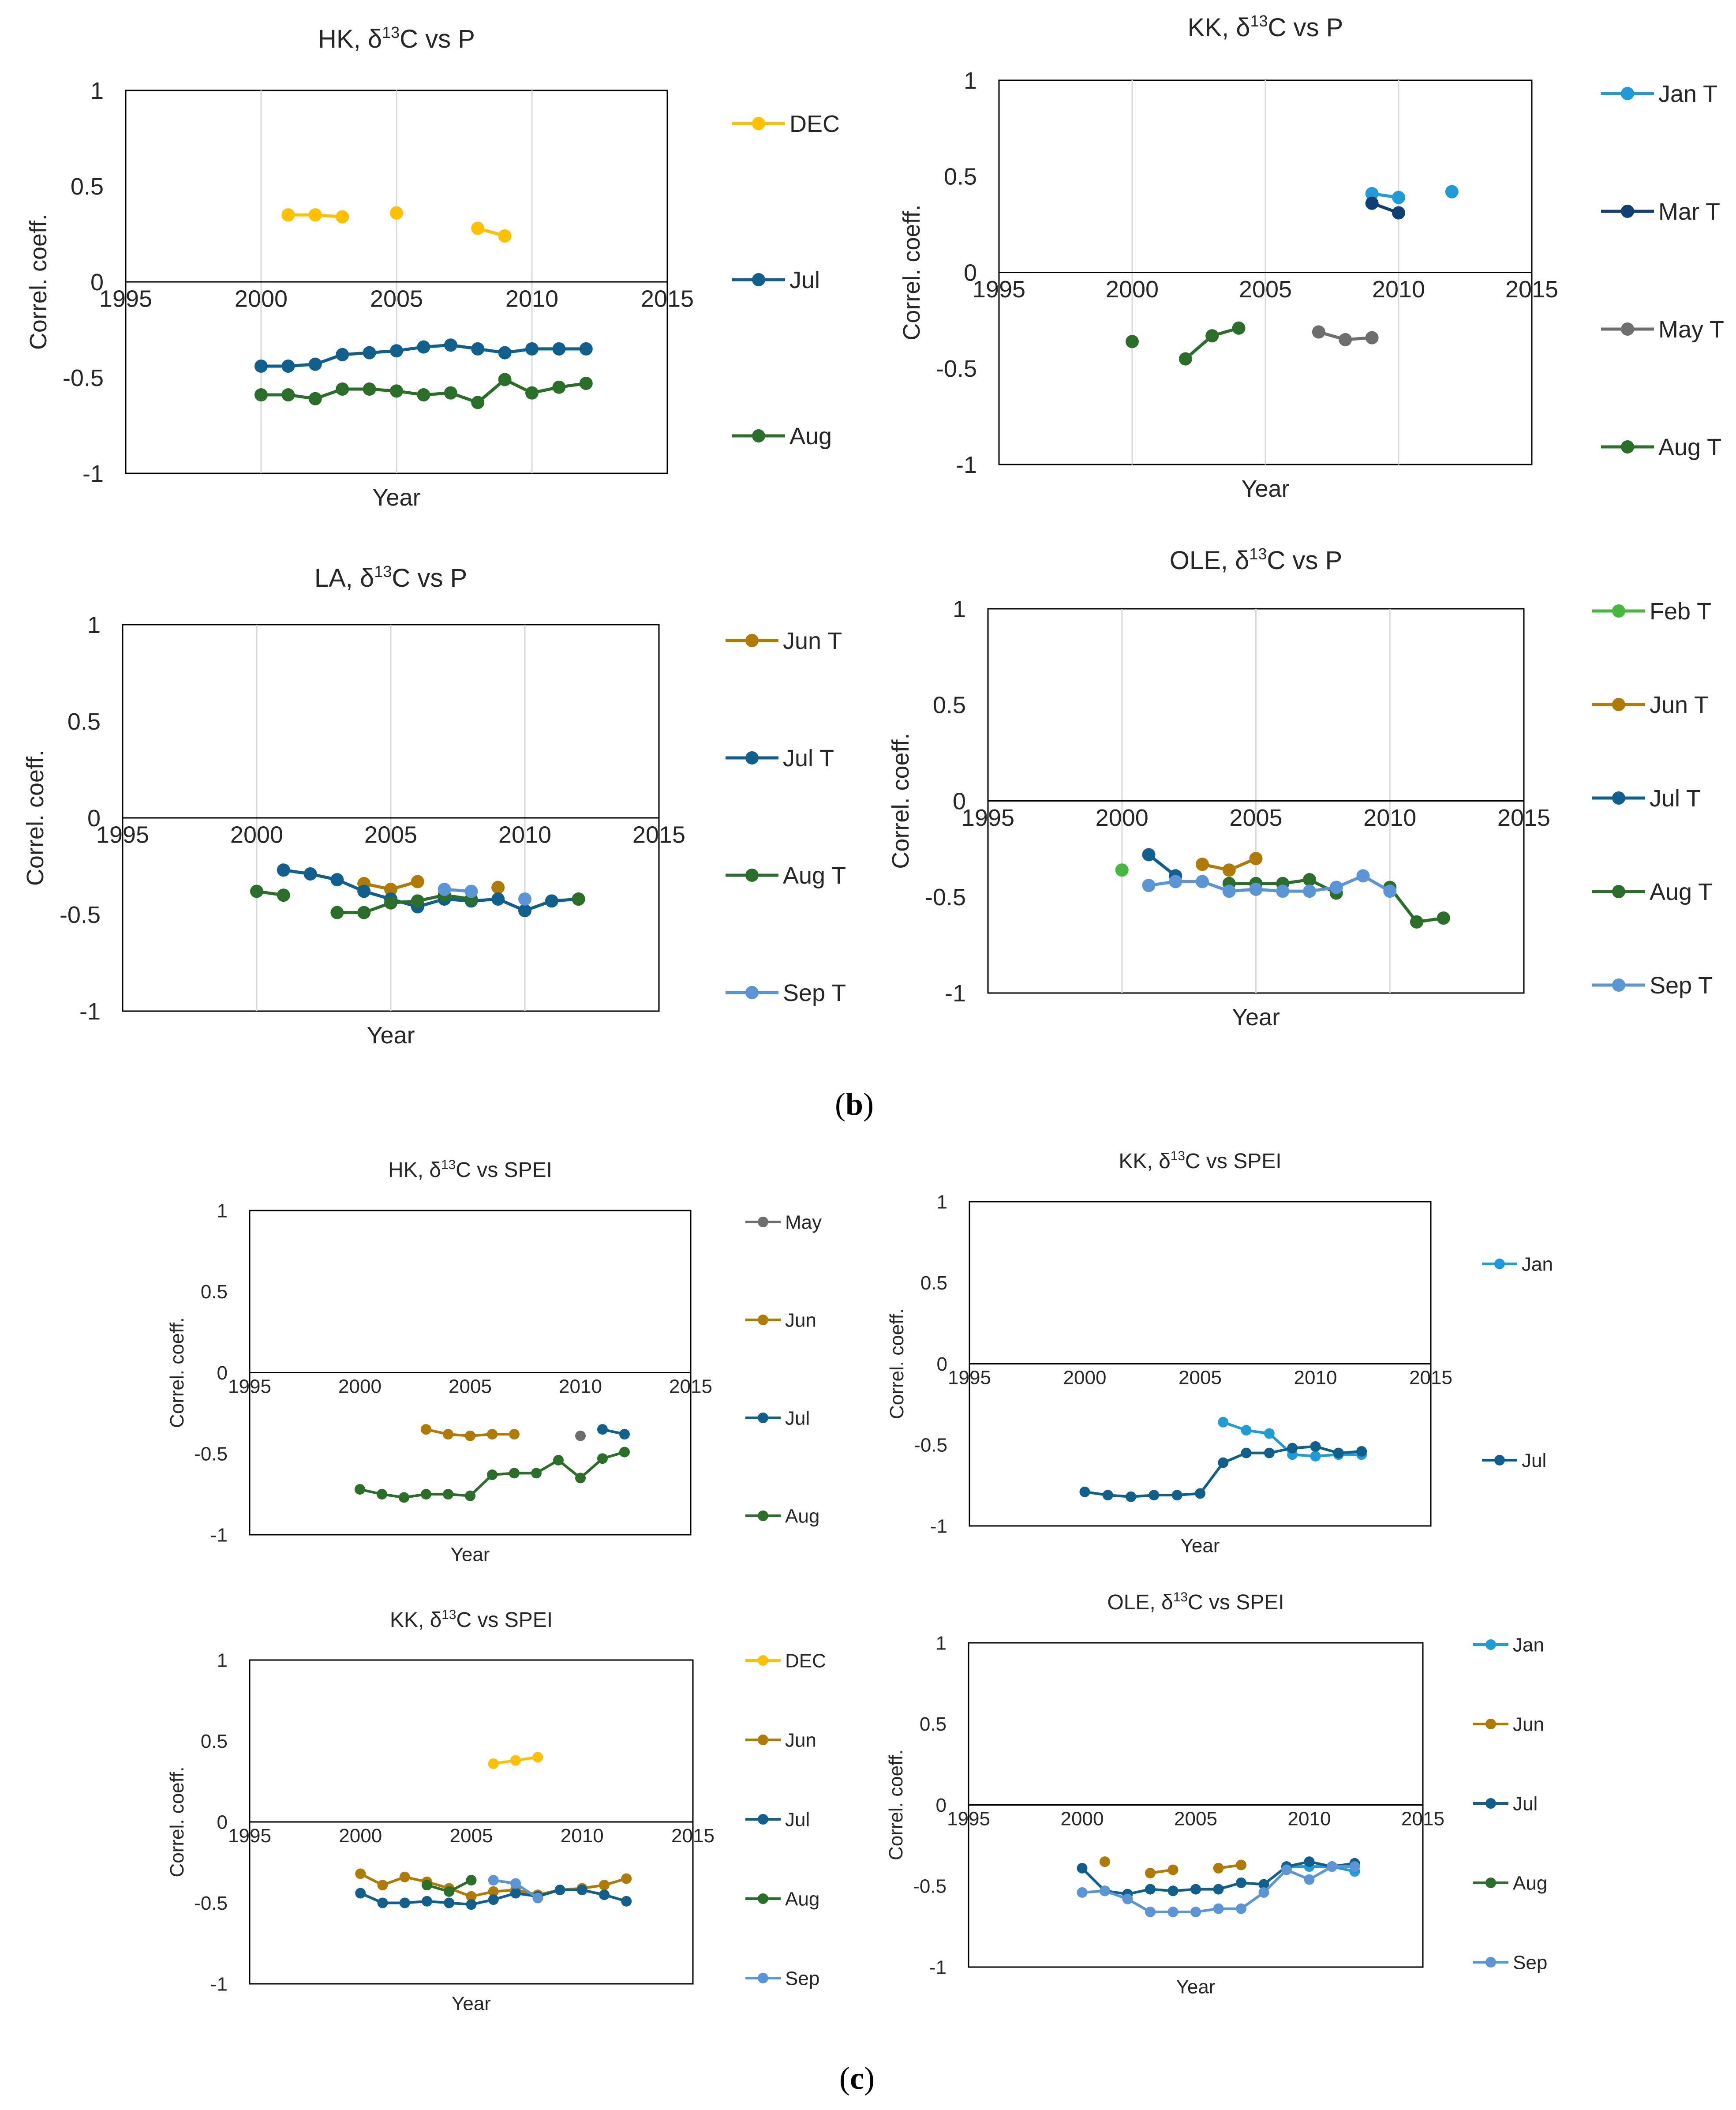 The image size is (1736, 2110). I want to click on legend-label: Aug T, so click(1689, 447).